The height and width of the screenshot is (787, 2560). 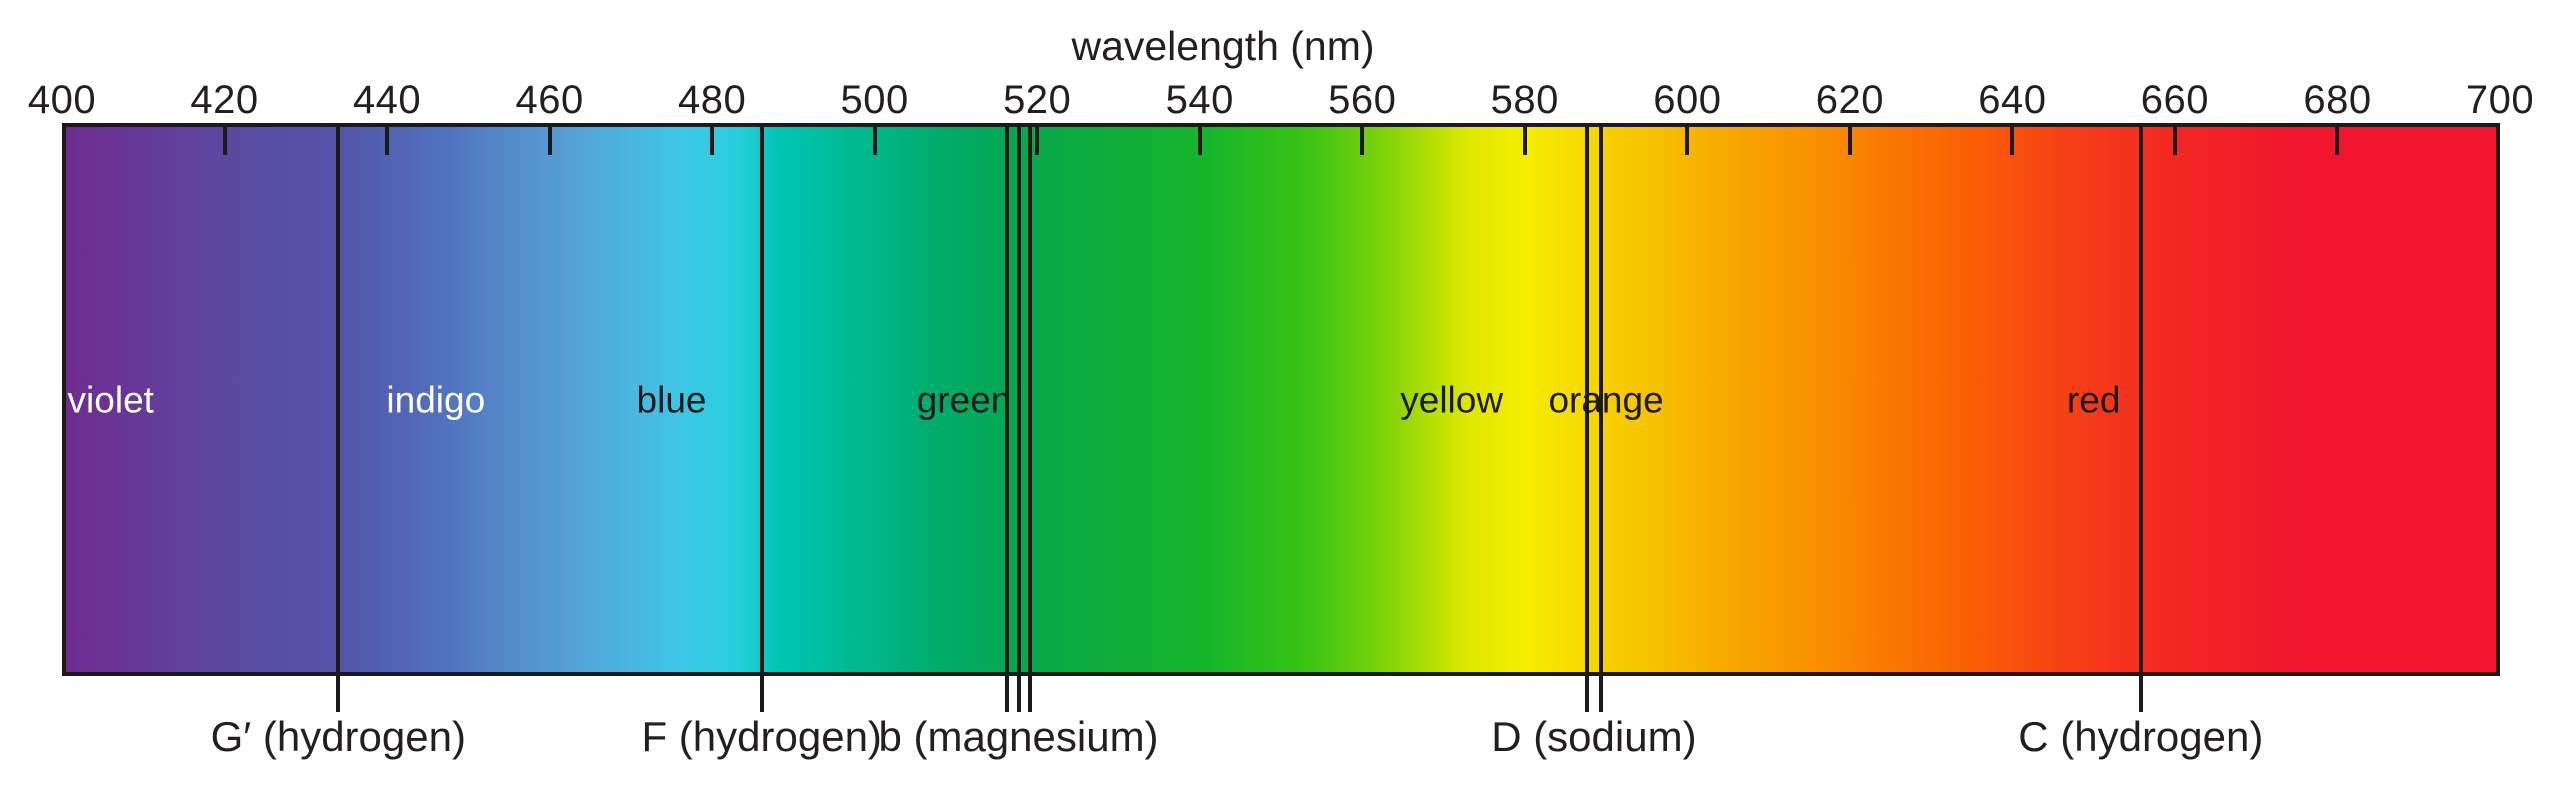 I want to click on fraunhofer-line-magnesium-516.3, so click(x=1007, y=417).